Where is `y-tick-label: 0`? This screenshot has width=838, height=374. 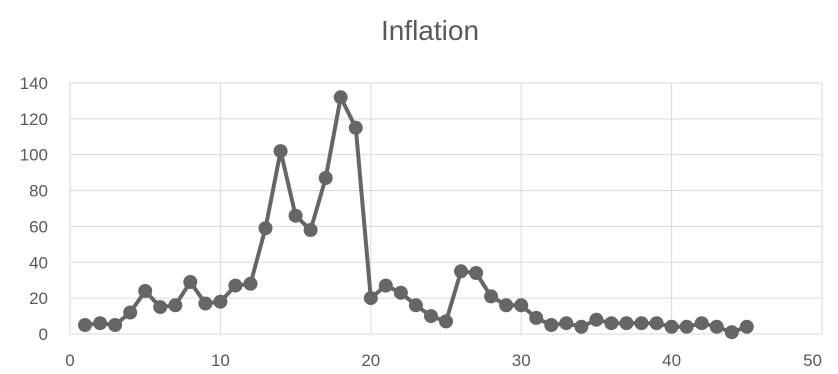 y-tick-label: 0 is located at coordinates (43, 334).